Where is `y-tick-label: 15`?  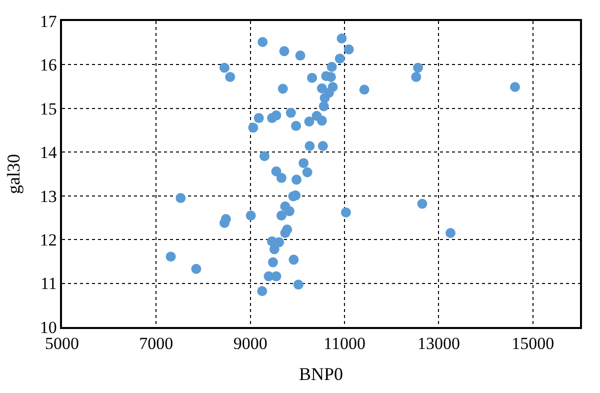
y-tick-label: 15 is located at coordinates (48, 108).